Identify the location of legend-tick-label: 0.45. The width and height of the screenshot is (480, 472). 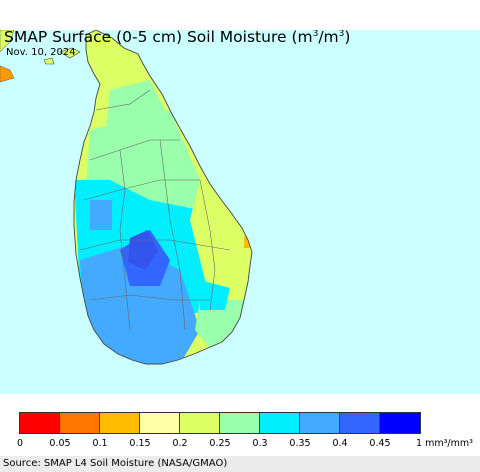
(380, 443).